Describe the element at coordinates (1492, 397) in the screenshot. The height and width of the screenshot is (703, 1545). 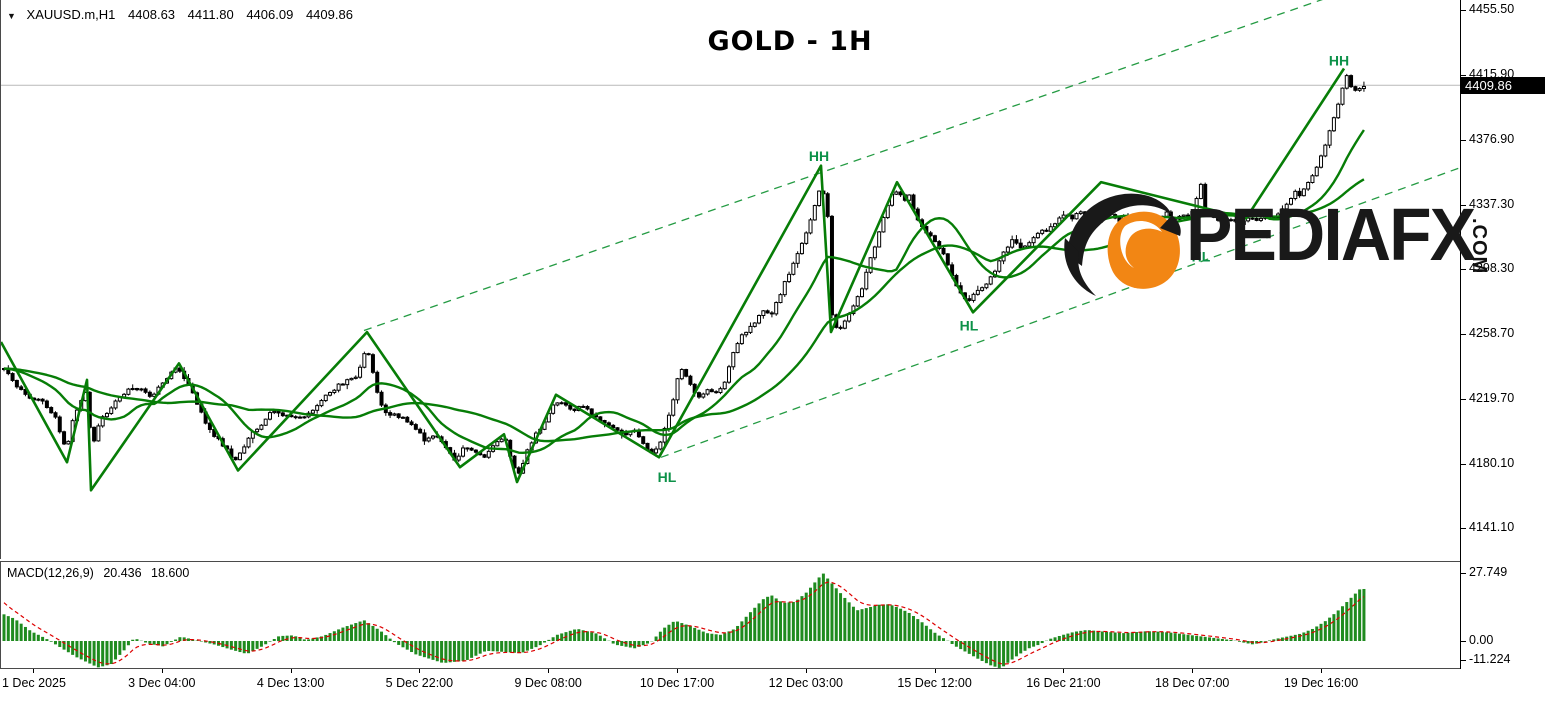
I see `price-axis-label: 4219.70` at that location.